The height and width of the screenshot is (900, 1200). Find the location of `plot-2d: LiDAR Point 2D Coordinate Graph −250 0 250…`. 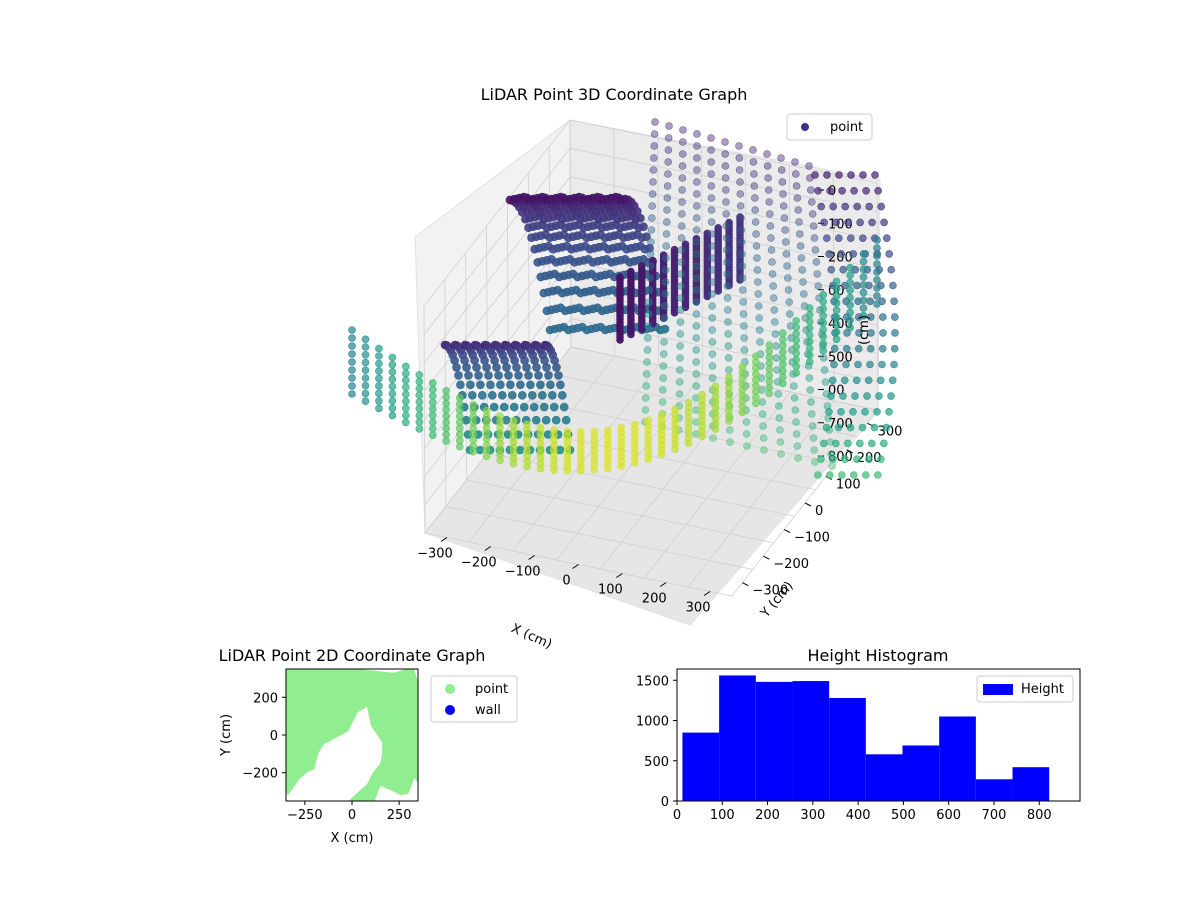

plot-2d: LiDAR Point 2D Coordinate Graph −250 0 250… is located at coordinates (368, 746).